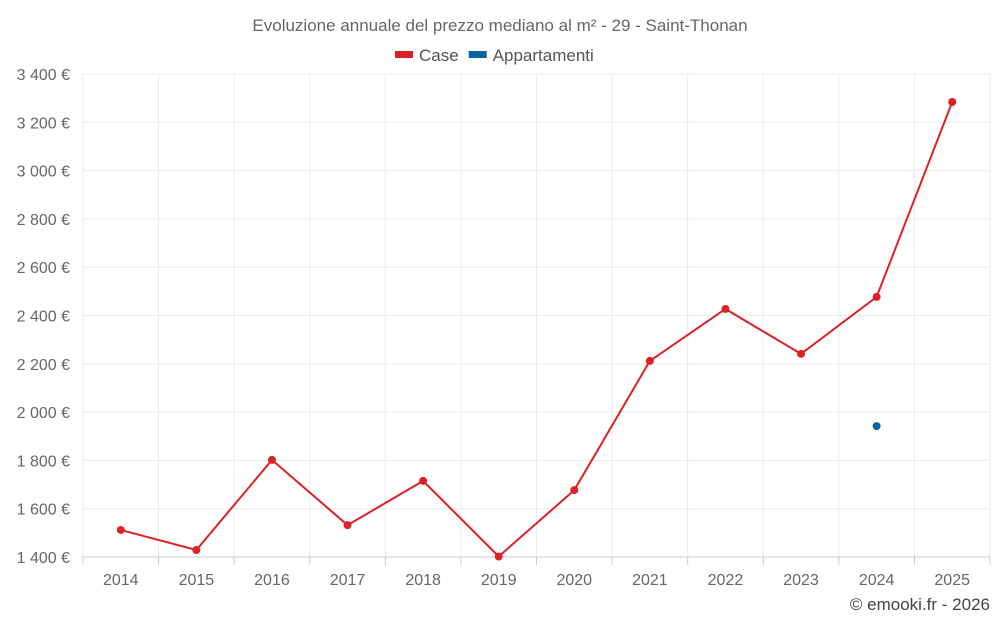  What do you see at coordinates (574, 490) in the screenshot?
I see `data-point-case-2020` at bounding box center [574, 490].